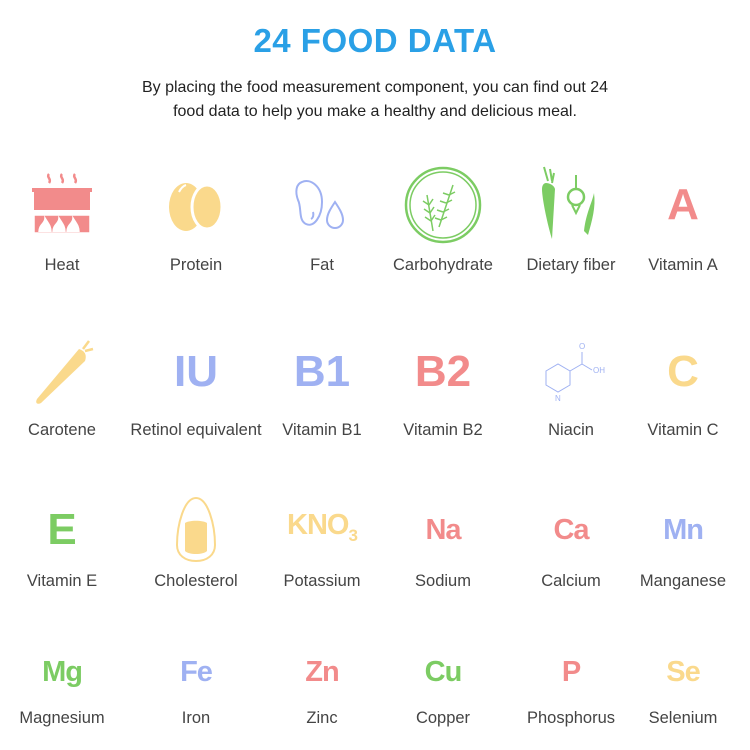 The width and height of the screenshot is (750, 750). I want to click on hydroxyl-label: OH, so click(599, 370).